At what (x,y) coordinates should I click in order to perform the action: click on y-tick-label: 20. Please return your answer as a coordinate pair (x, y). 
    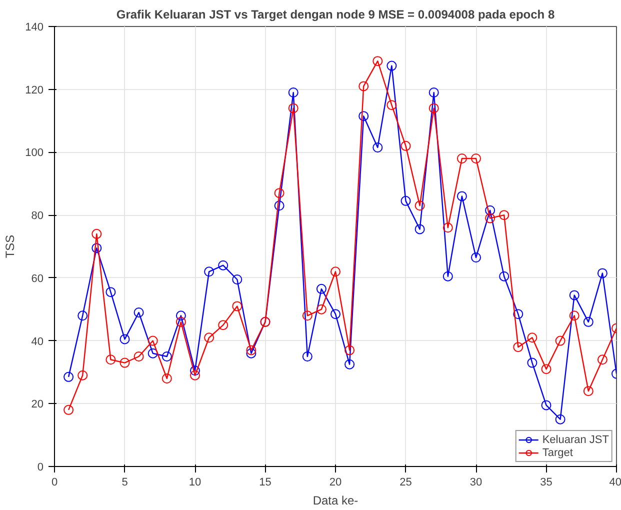
    Looking at the image, I should click on (37, 404).